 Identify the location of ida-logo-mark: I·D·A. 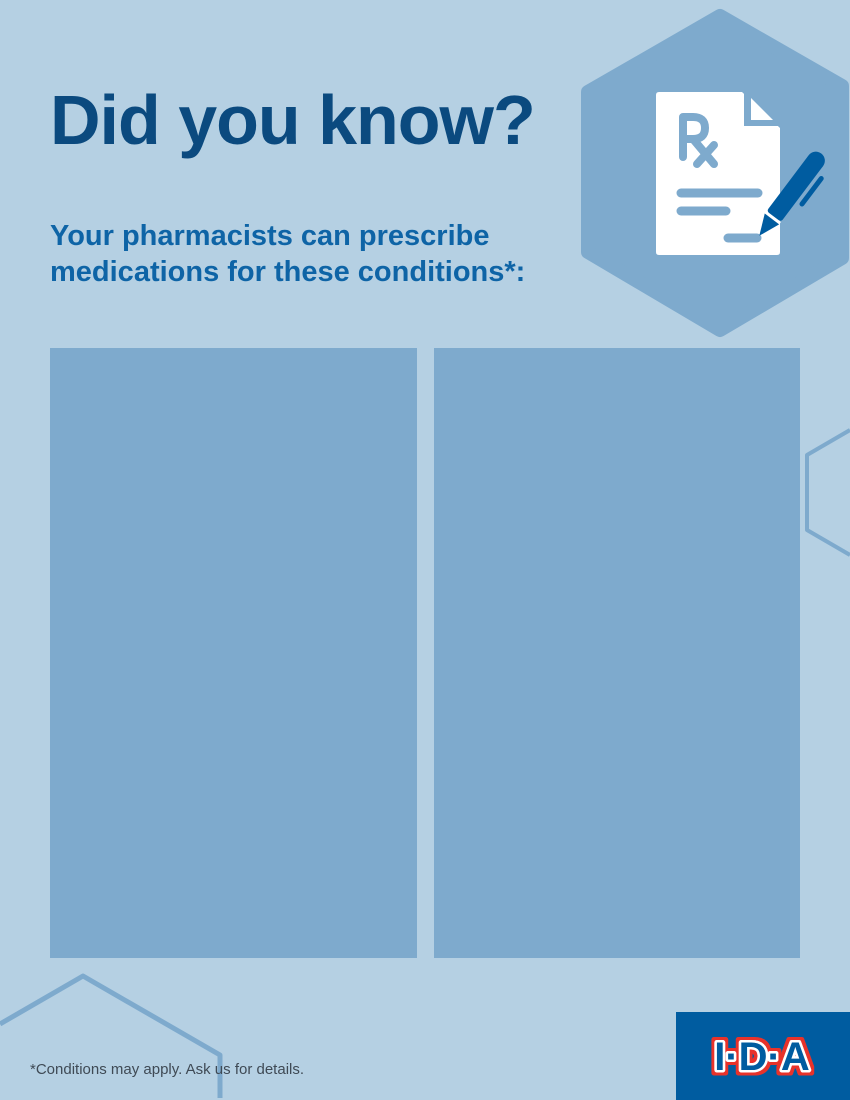
(762, 1057).